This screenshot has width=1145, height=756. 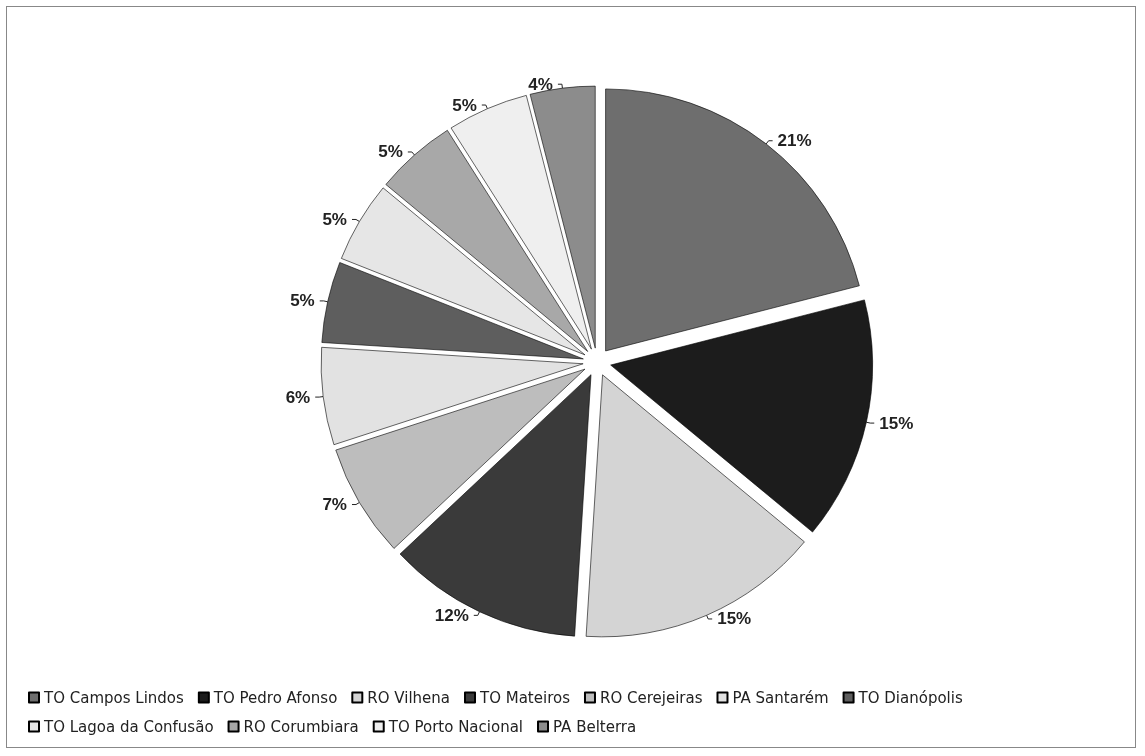 I want to click on data-label: 4%, so click(x=540, y=84).